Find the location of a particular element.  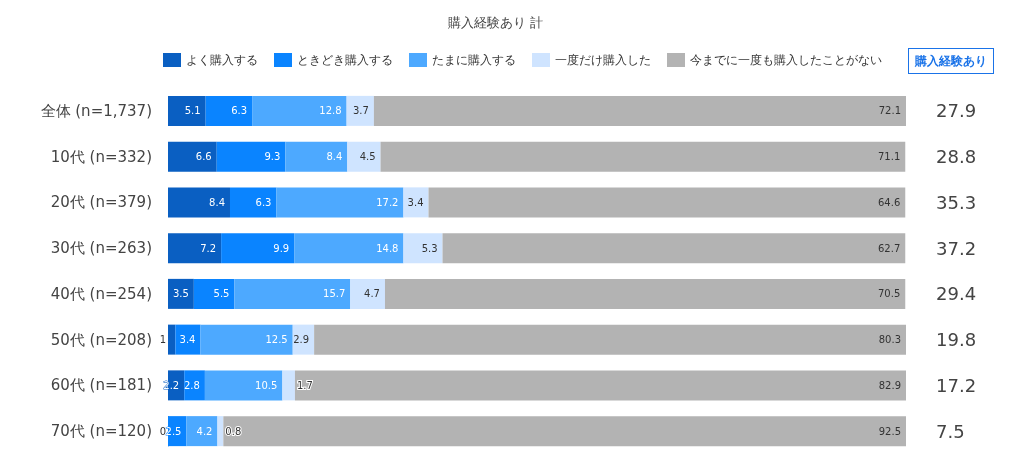

text: 購入経験あり is located at coordinates (950, 61).